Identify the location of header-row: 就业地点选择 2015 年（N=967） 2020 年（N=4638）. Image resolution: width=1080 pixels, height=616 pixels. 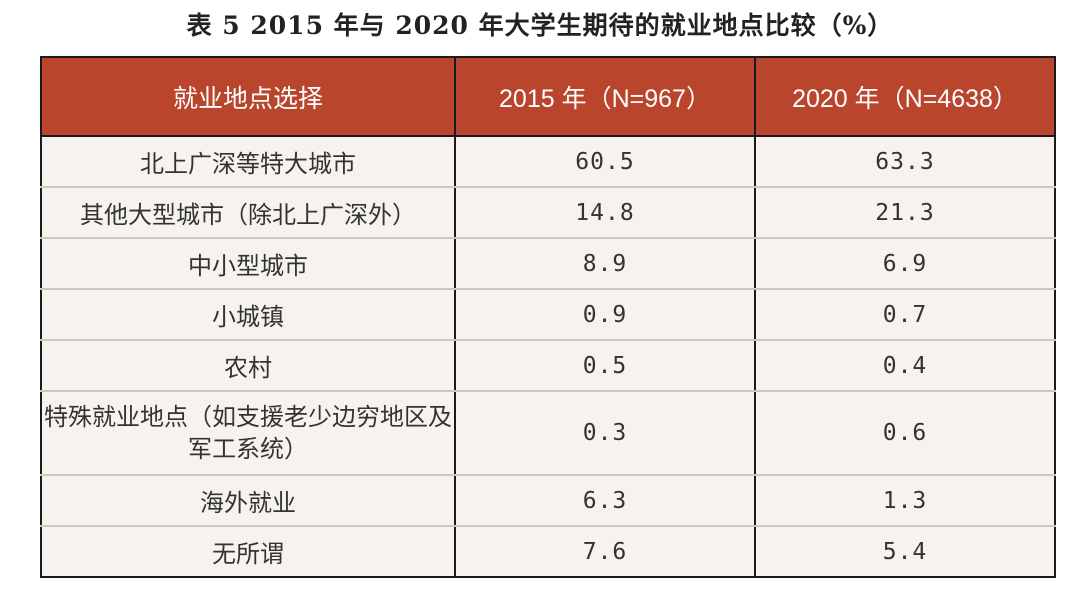
(548, 96).